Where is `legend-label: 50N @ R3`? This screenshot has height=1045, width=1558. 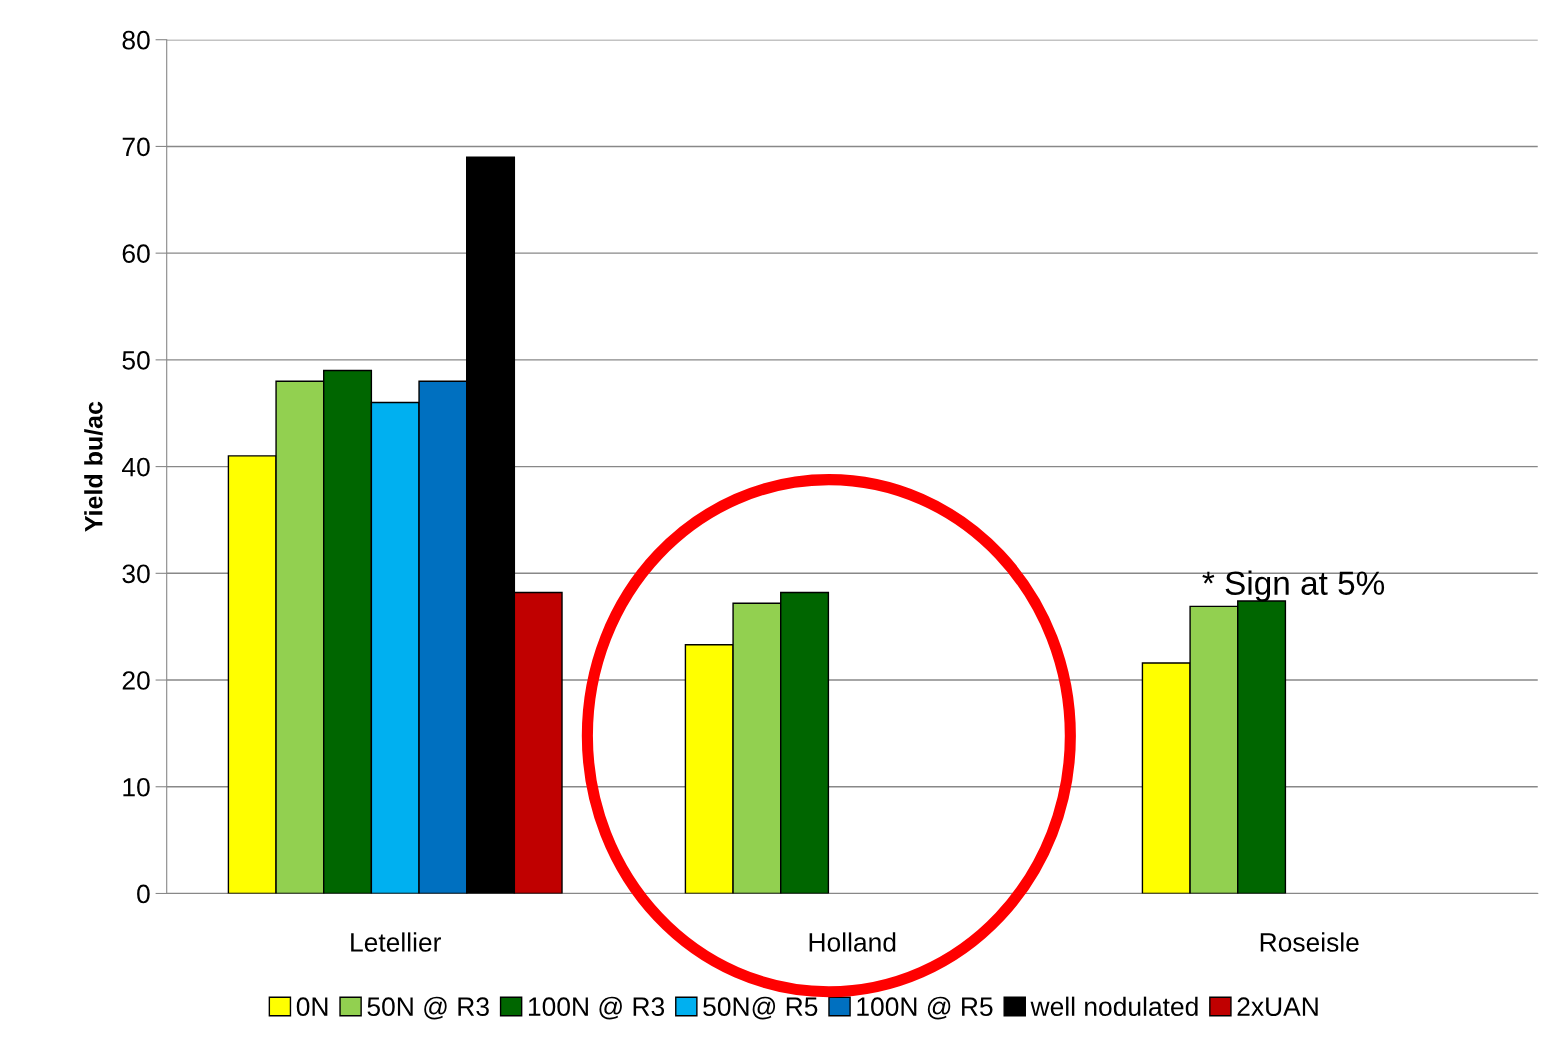 legend-label: 50N @ R3 is located at coordinates (428, 1008).